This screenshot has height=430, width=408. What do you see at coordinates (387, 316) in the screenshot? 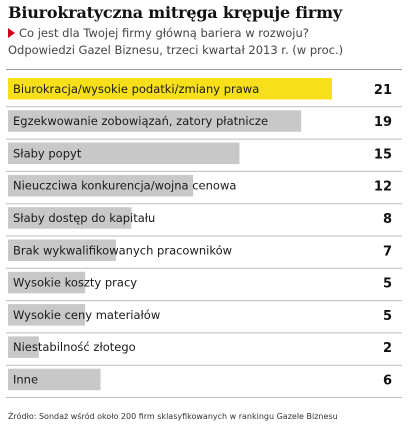
I see `value-label-8: 5` at bounding box center [387, 316].